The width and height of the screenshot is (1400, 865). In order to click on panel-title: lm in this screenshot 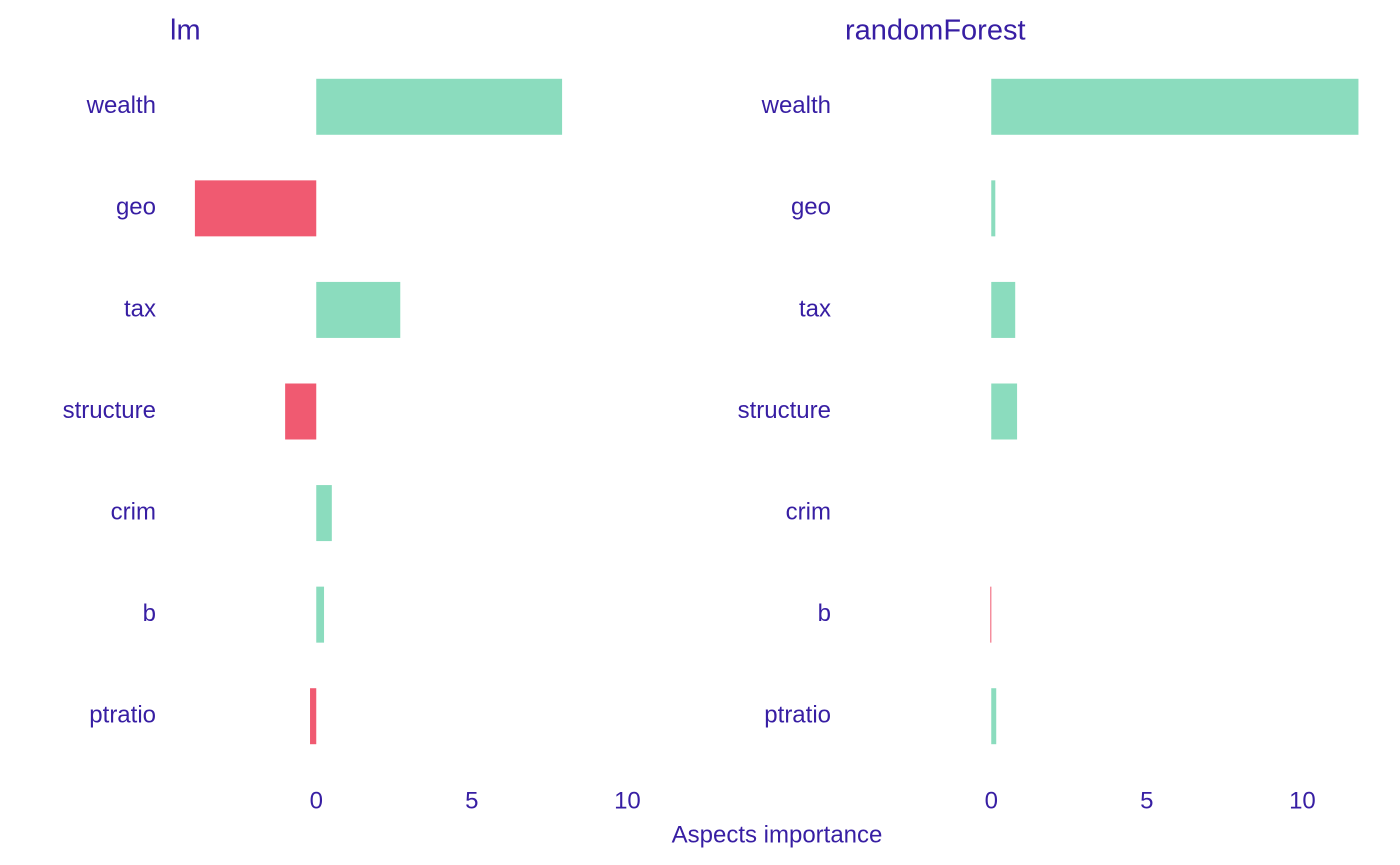, I will do `click(185, 31)`.